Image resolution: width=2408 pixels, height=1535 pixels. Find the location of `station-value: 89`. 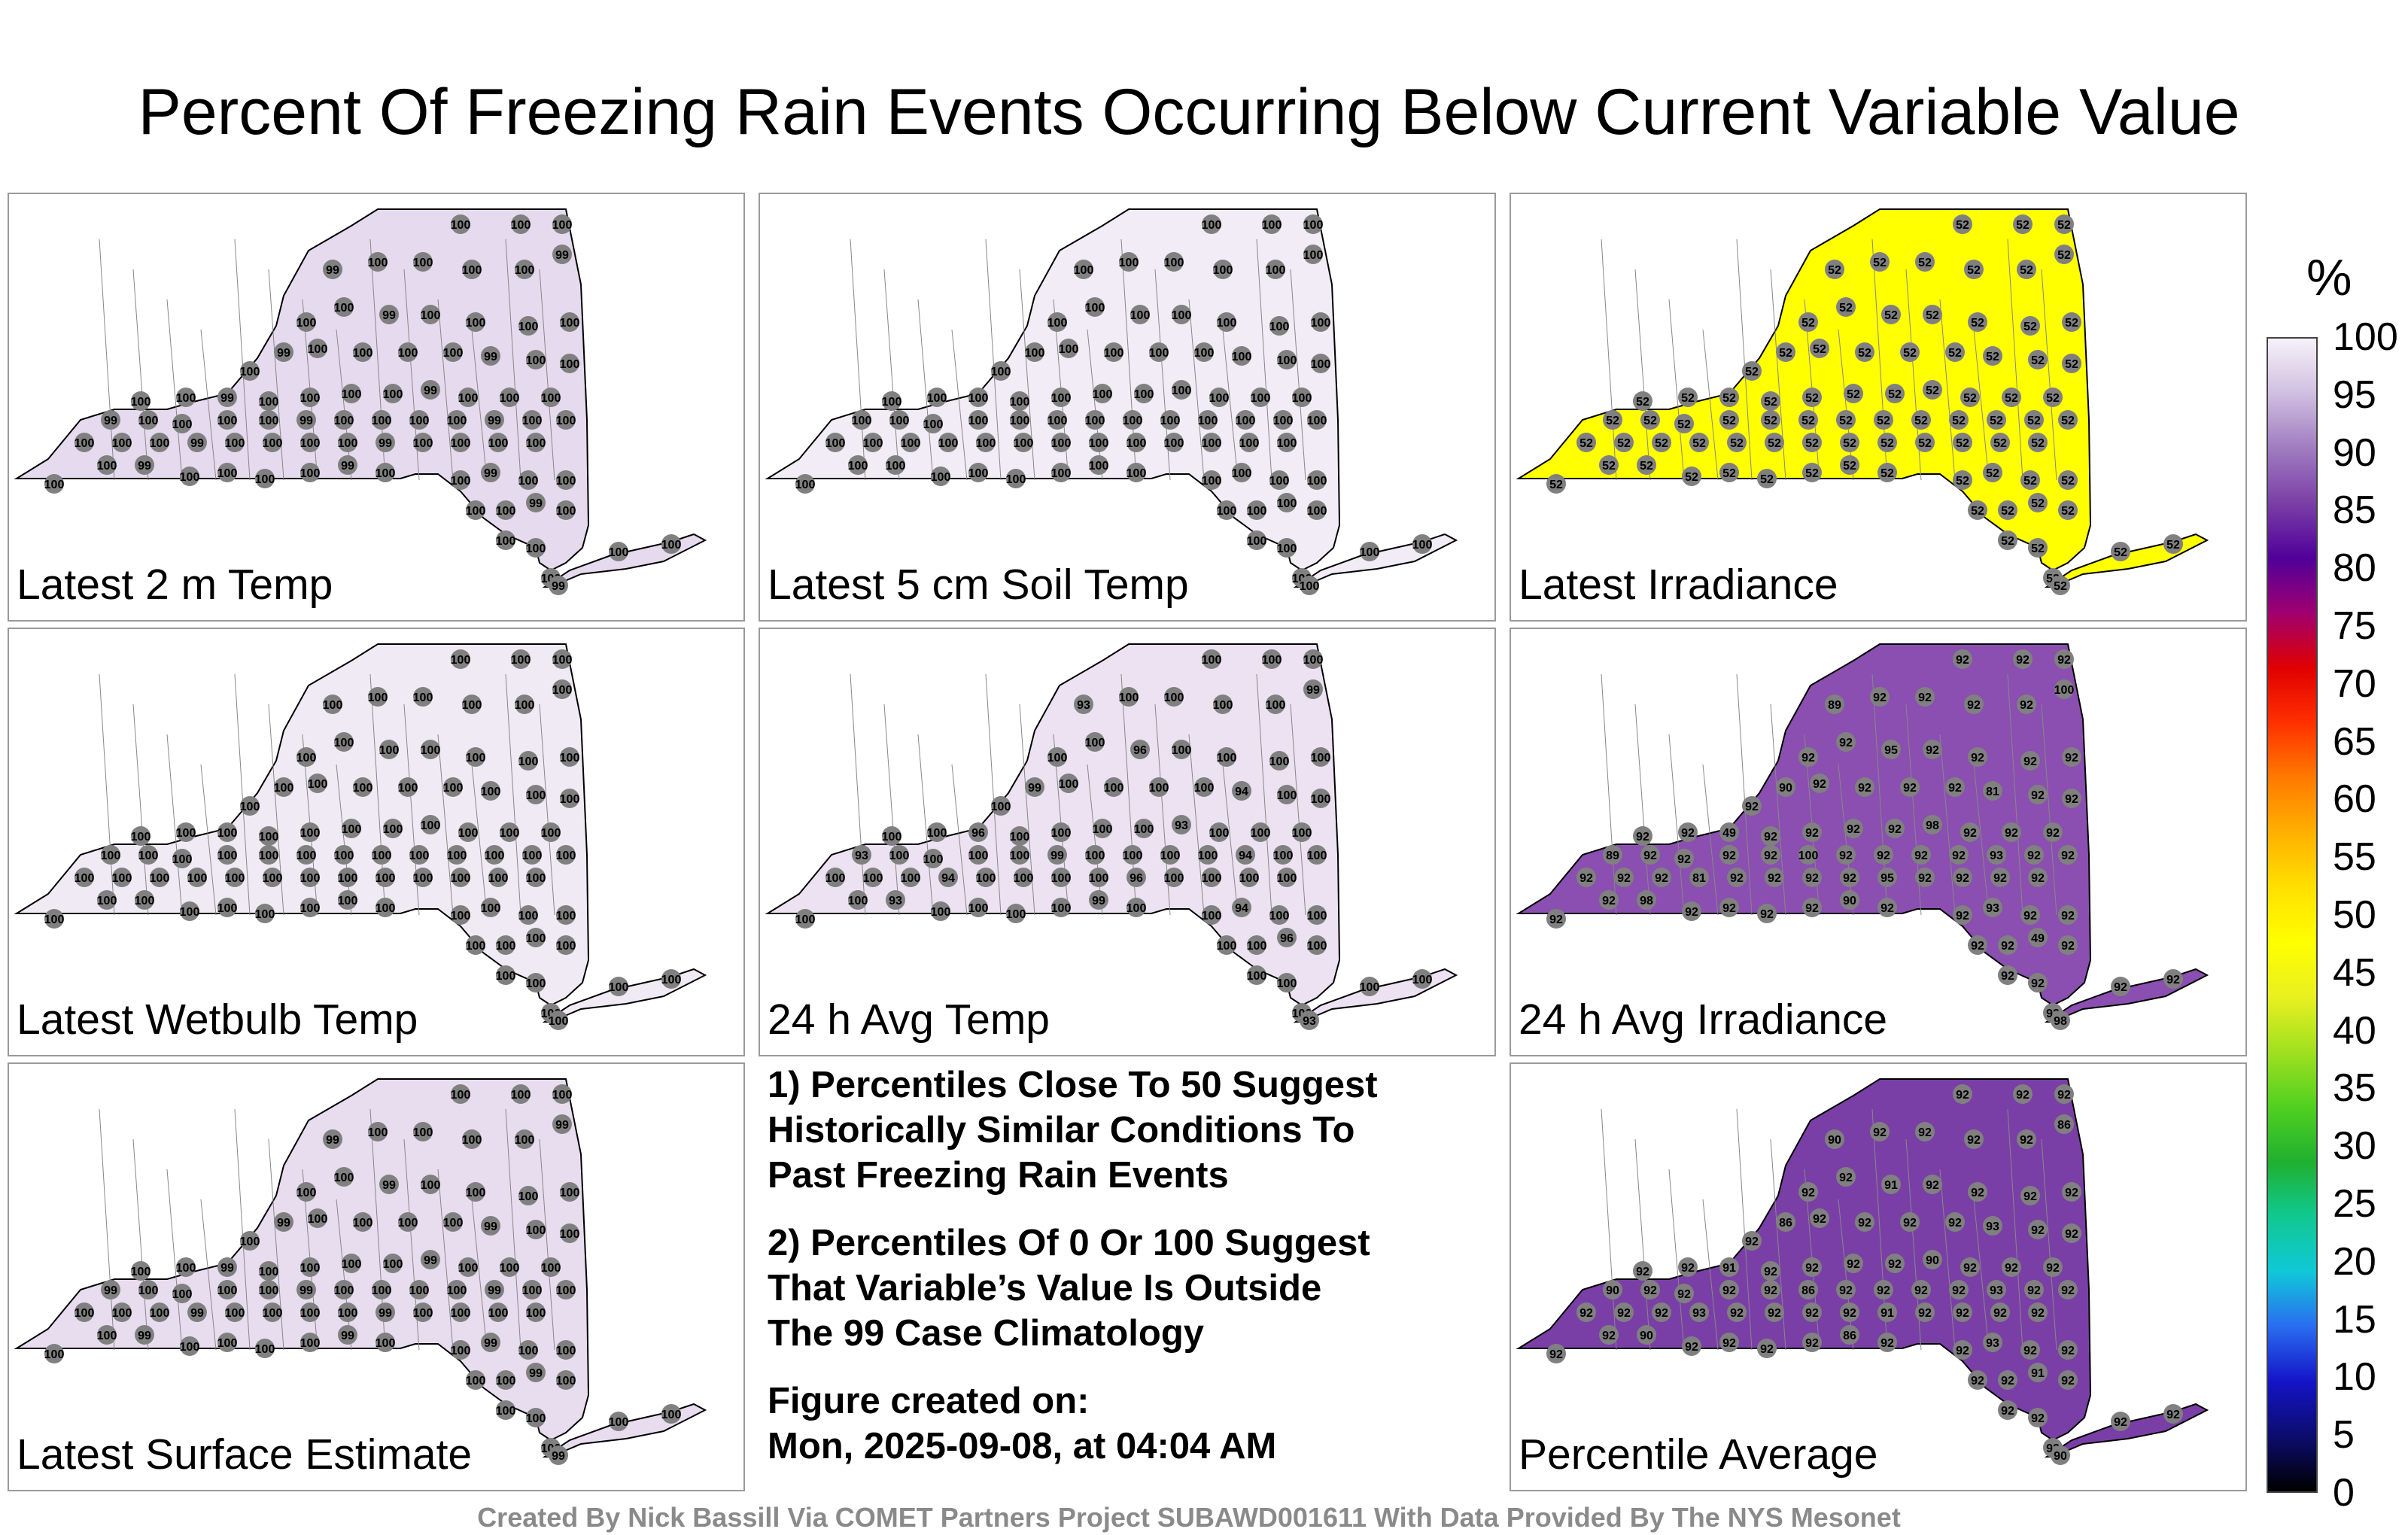

station-value: 89 is located at coordinates (1834, 705).